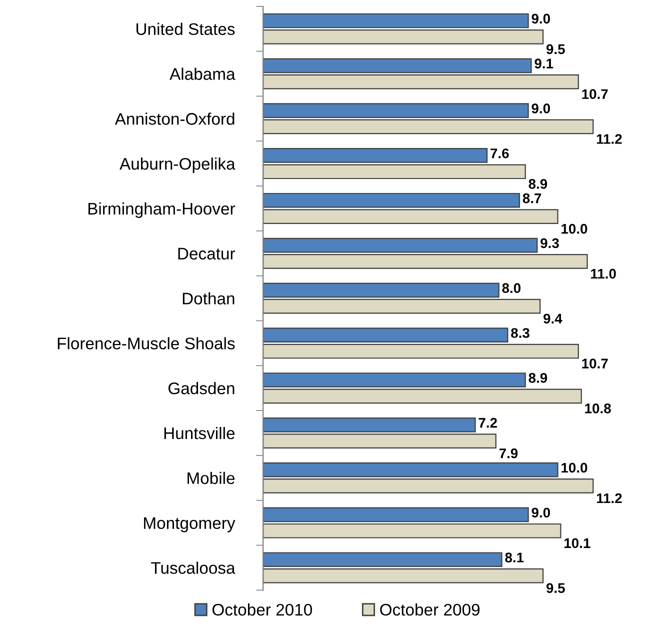 Image resolution: width=666 pixels, height=638 pixels. What do you see at coordinates (193, 568) in the screenshot?
I see `y-tick-label: Tuscaloosa` at bounding box center [193, 568].